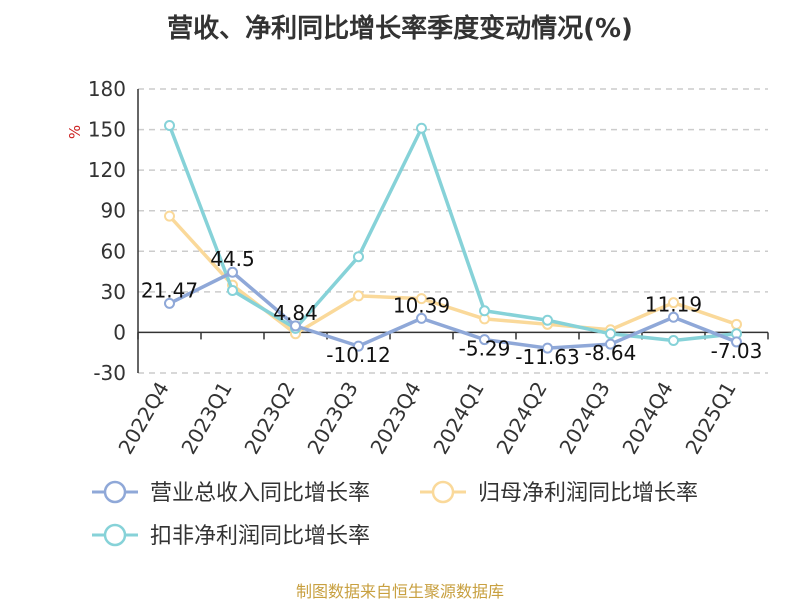 The height and width of the screenshot is (602, 800). I want to click on x-tick-label: 2023Q4, so click(395, 418).